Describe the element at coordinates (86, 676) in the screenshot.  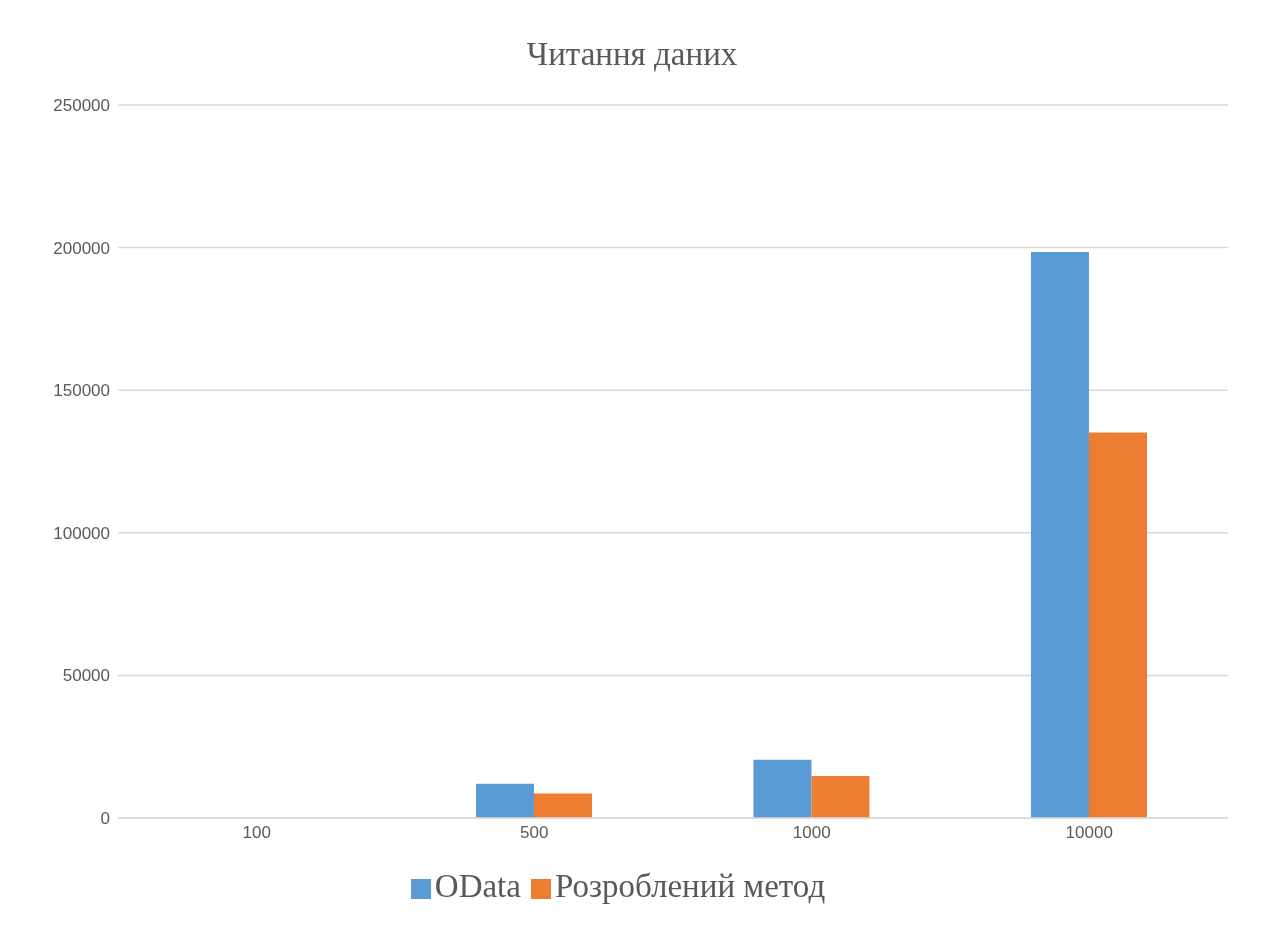
I see `y-tick-label: 50000` at that location.